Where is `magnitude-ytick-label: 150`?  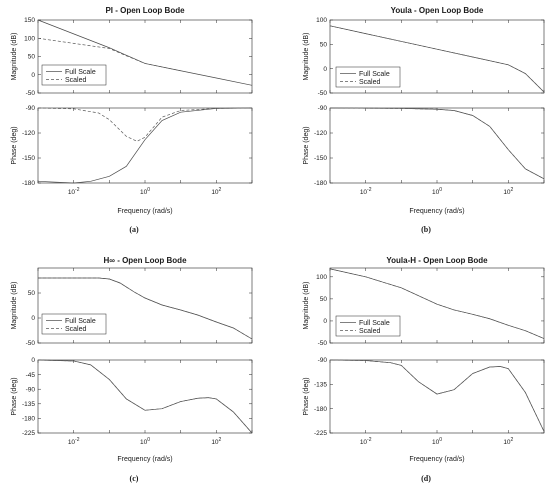
magnitude-ytick-label: 150 is located at coordinates (29, 20).